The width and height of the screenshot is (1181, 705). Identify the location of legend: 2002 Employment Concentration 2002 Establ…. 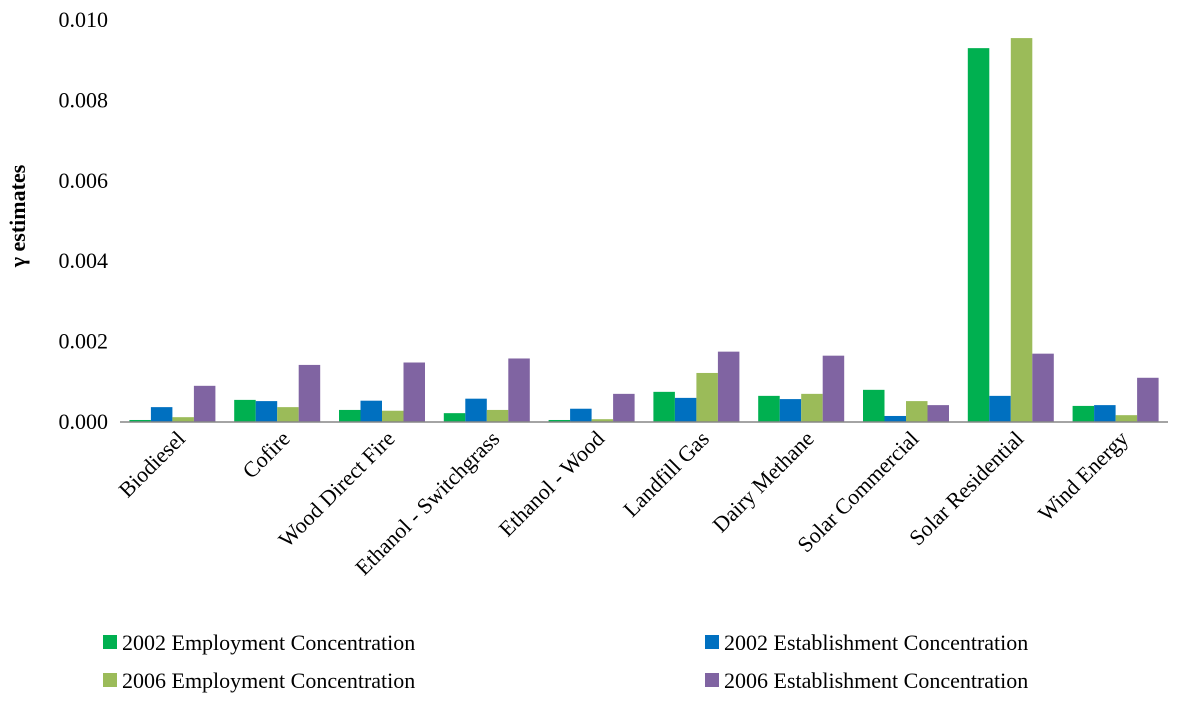
(565, 661).